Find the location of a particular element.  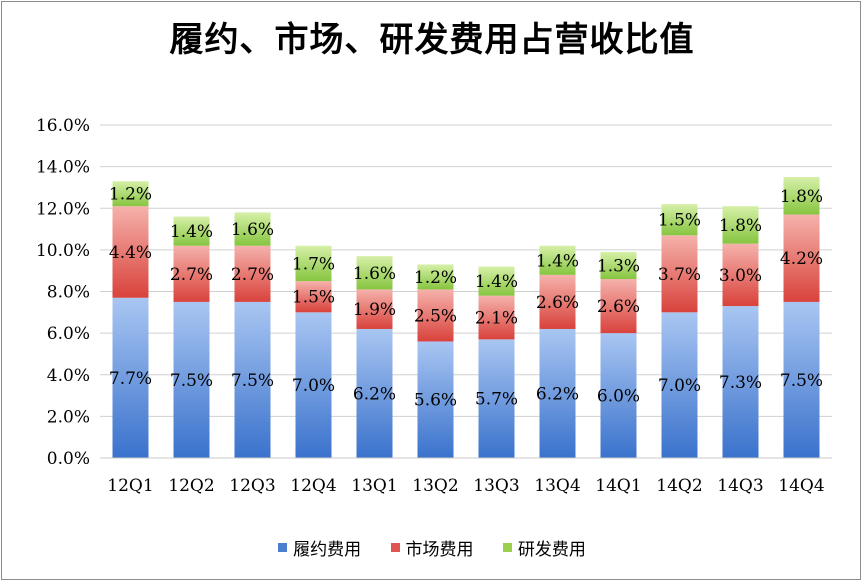

bar-segment-0-12Q3 is located at coordinates (252, 379).